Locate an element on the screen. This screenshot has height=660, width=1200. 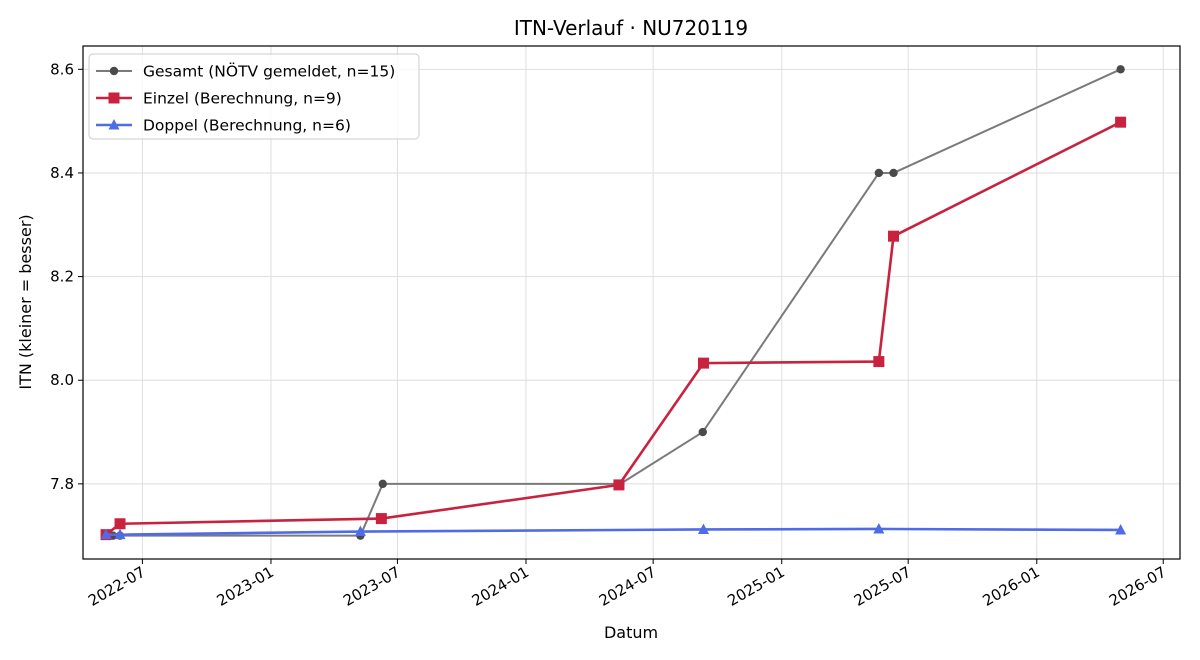
y-tick-label: 8.0 is located at coordinates (62, 380).